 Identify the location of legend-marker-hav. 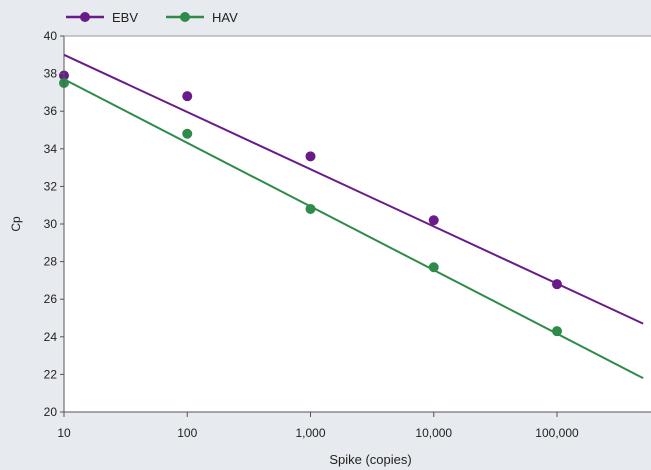
(185, 17).